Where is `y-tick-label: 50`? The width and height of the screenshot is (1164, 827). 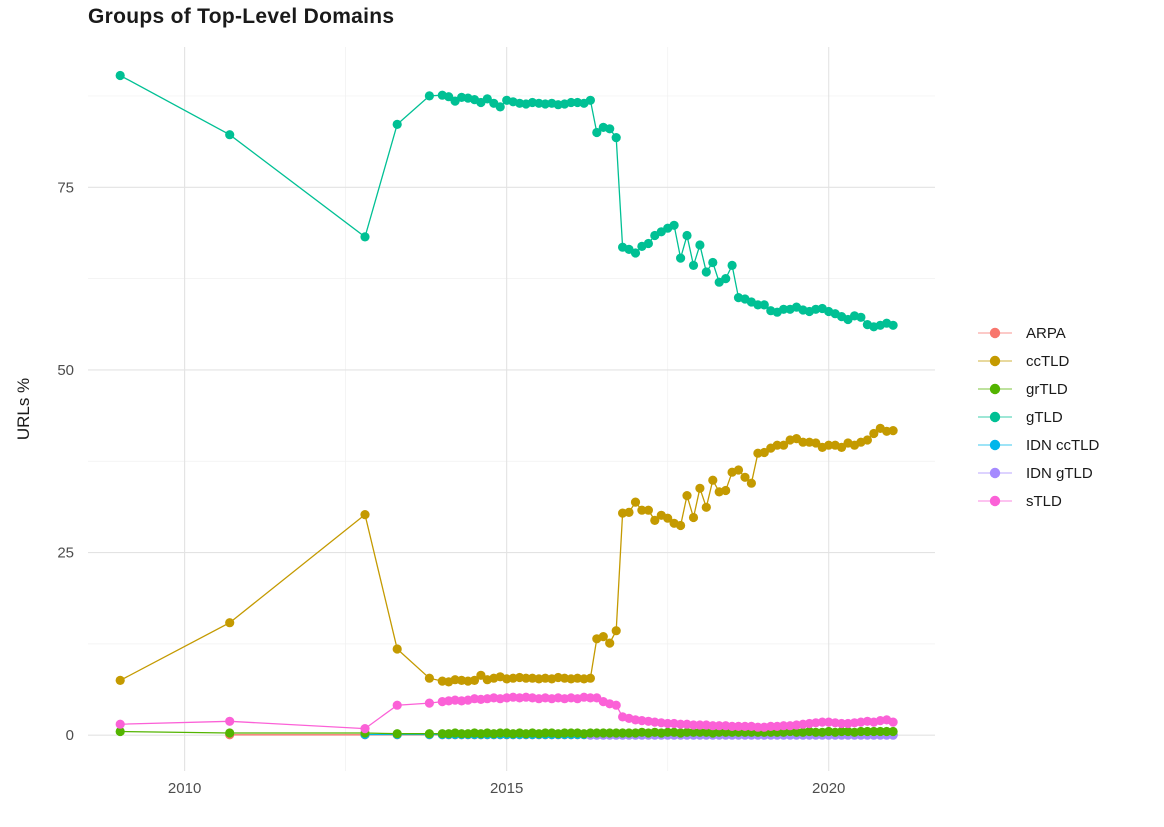
y-tick-label: 50 is located at coordinates (65, 370).